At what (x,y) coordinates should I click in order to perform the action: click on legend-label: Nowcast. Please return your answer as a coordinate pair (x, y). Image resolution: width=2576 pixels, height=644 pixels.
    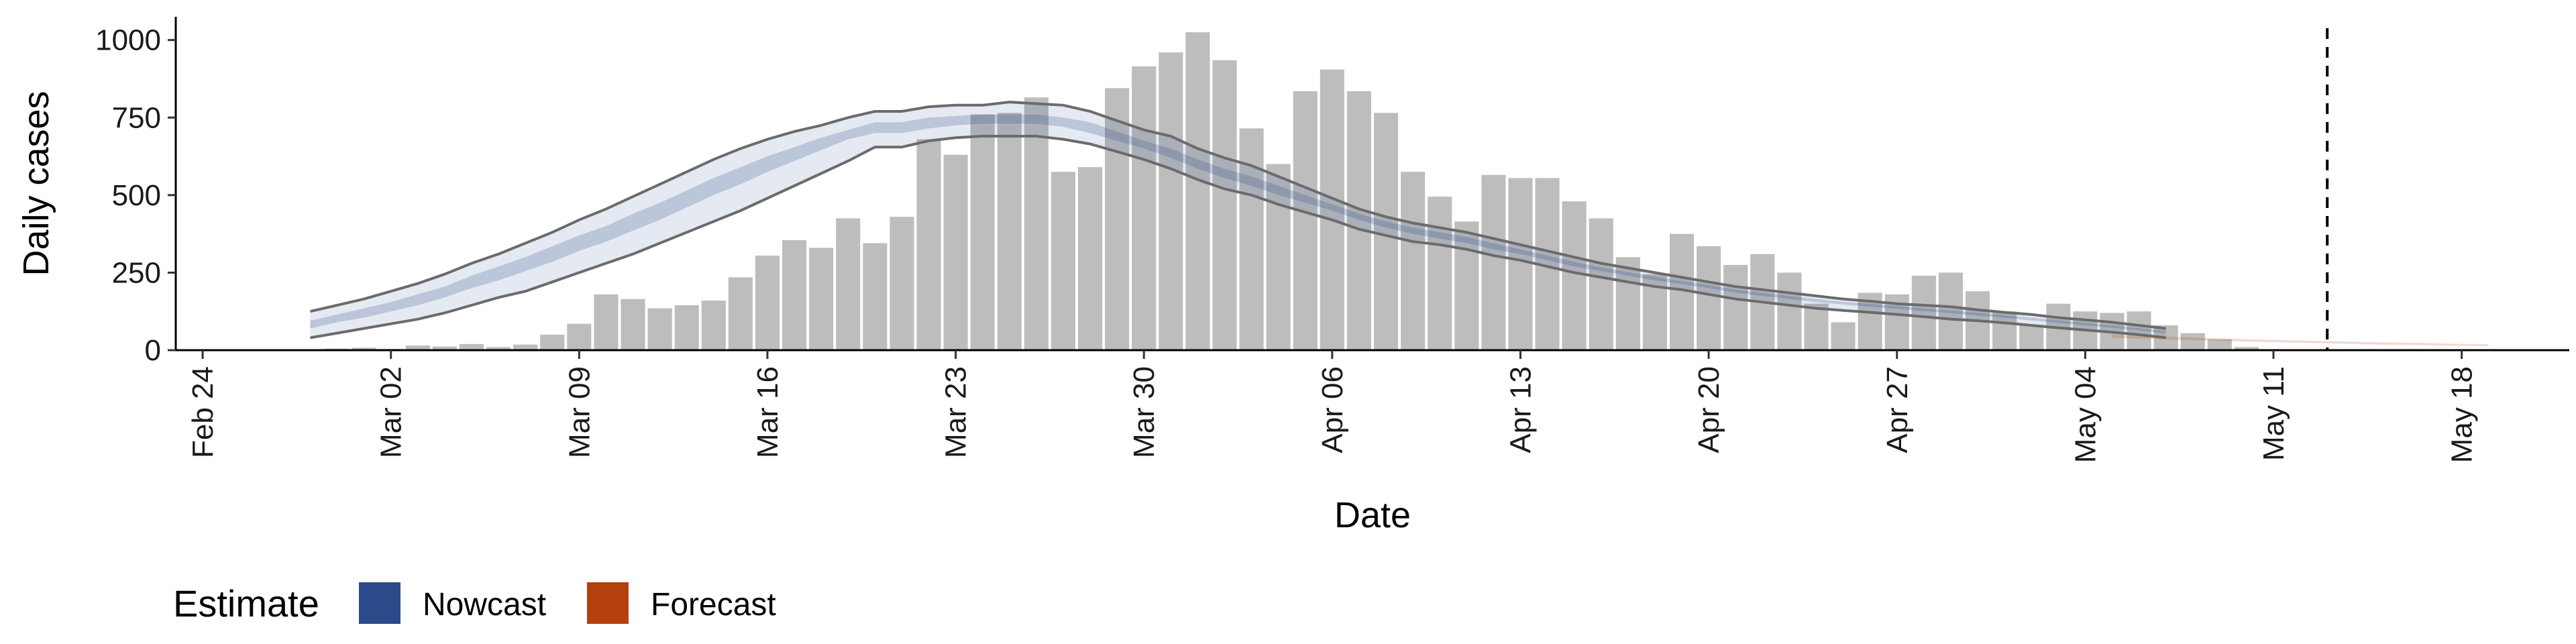
    Looking at the image, I should click on (484, 605).